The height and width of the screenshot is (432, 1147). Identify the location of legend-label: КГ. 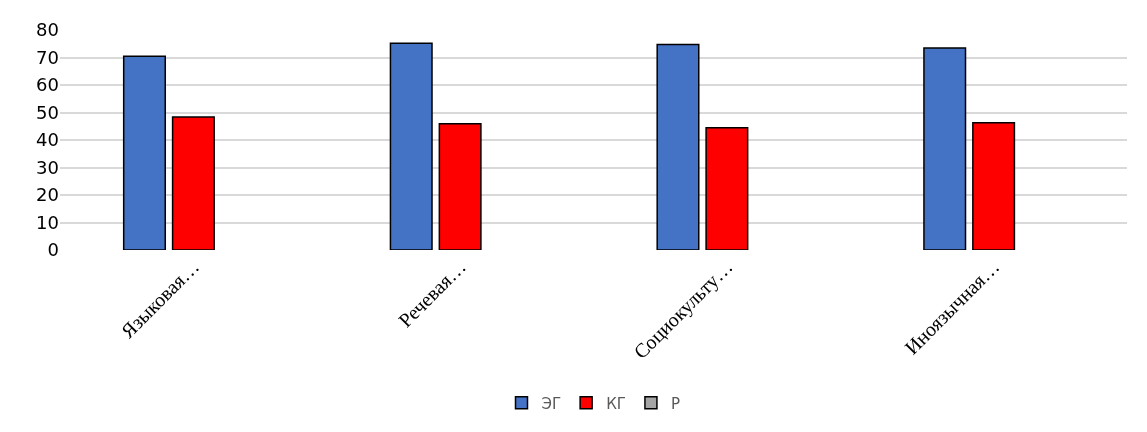
(616, 403).